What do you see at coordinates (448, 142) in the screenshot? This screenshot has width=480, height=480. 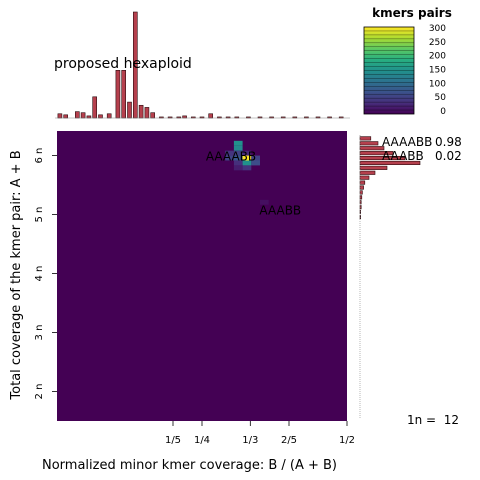 I see `stat-value-0: 0.98` at bounding box center [448, 142].